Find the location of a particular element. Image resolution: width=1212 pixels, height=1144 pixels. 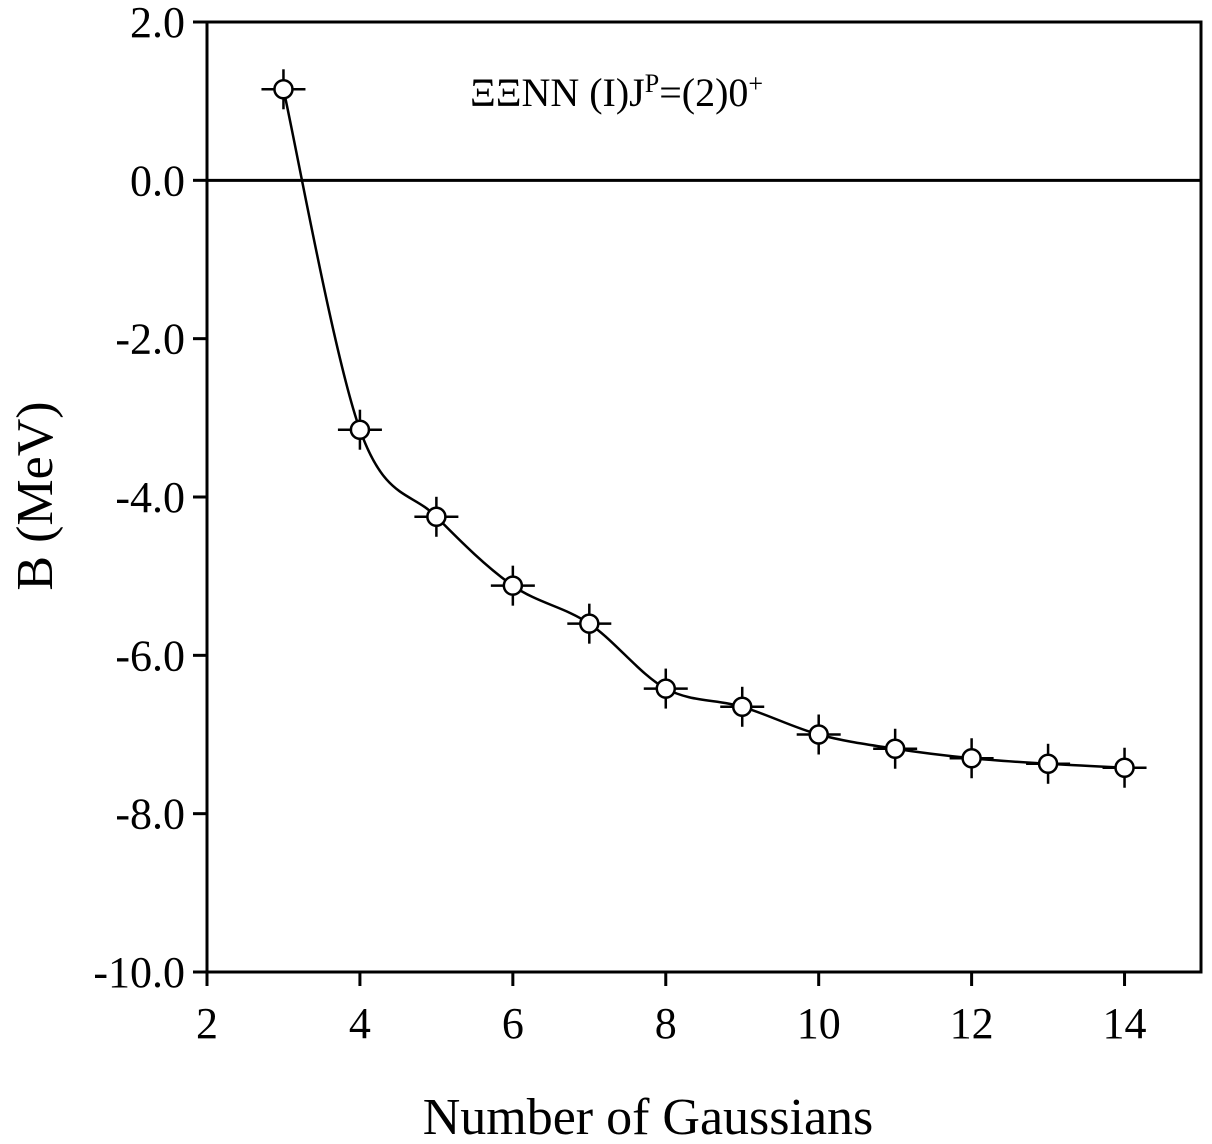

y-tick-label: 0.0 is located at coordinates (157, 180).